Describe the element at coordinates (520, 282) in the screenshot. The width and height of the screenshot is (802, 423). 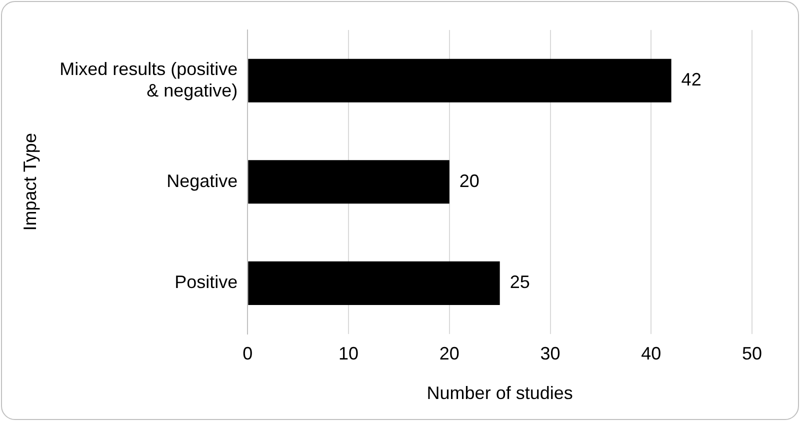
I see `data-label: 25` at that location.